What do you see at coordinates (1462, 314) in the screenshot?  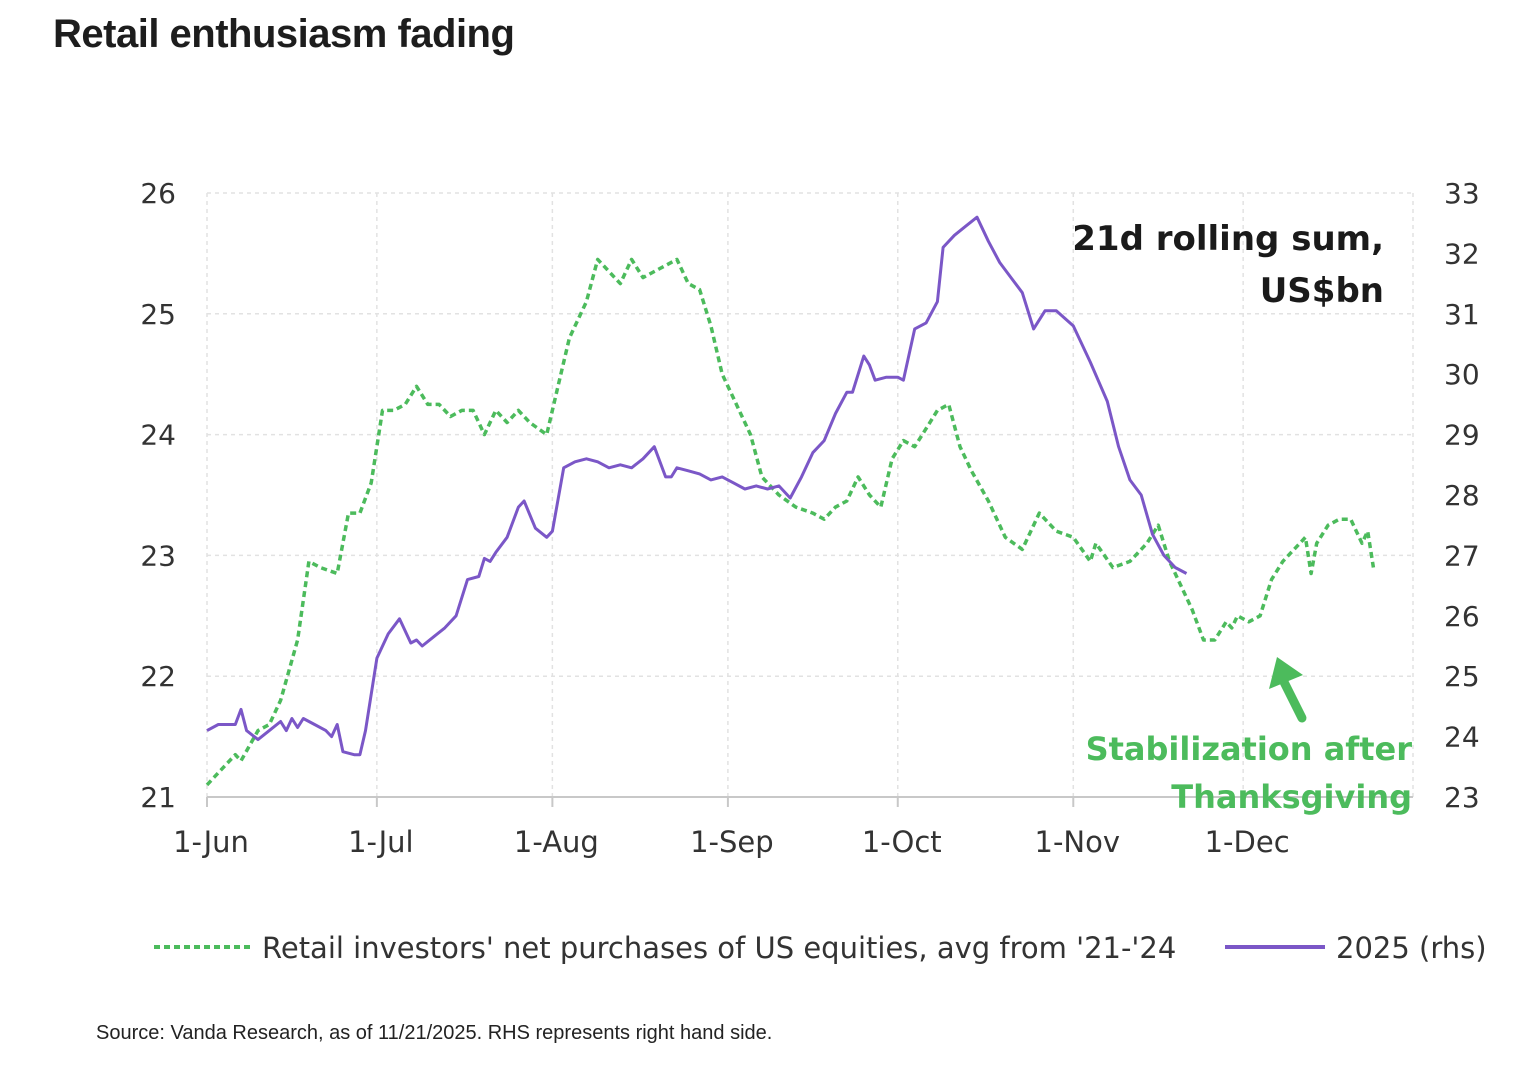 I see `y-right-tick-8: 31` at bounding box center [1462, 314].